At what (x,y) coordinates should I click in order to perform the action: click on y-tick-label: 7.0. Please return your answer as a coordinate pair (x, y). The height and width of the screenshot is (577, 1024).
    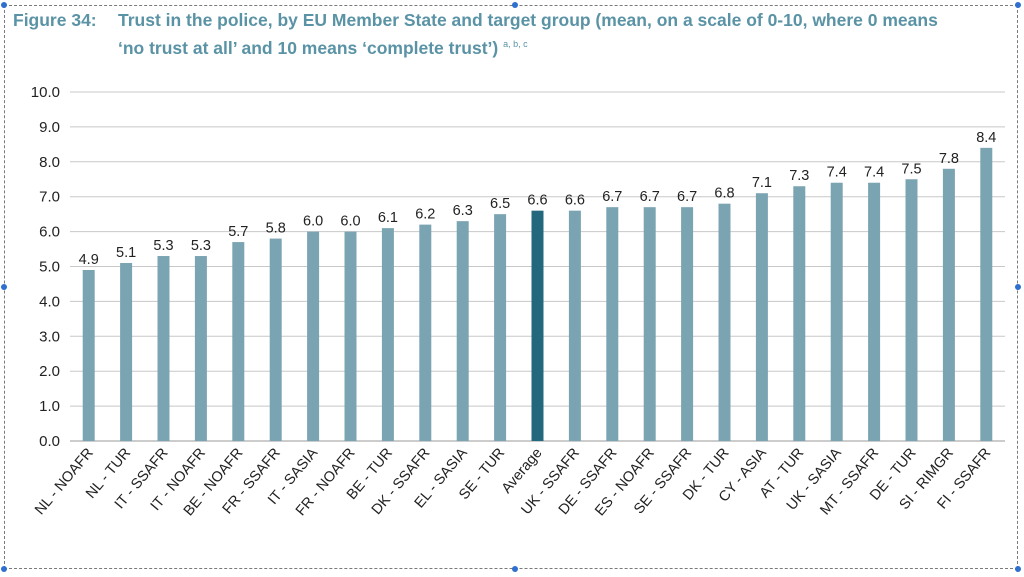
    Looking at the image, I should click on (49, 197).